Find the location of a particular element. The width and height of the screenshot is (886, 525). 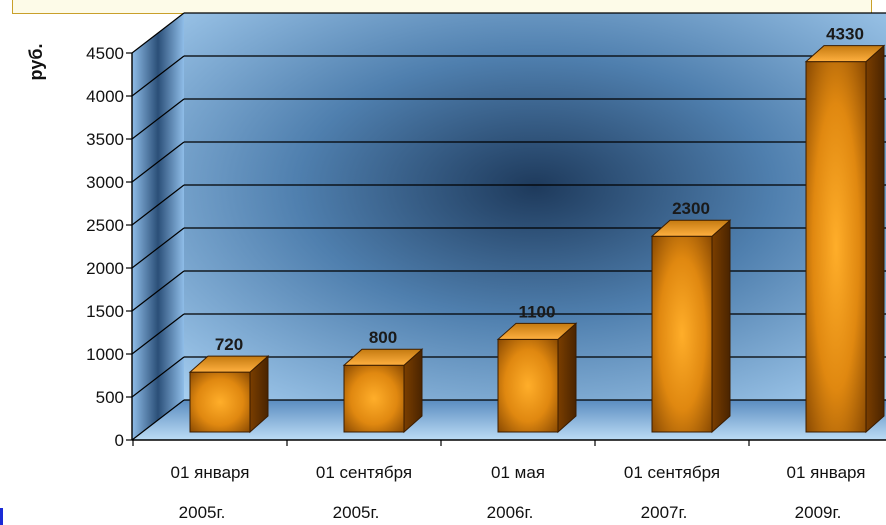

y-tick-label: 0 is located at coordinates (119, 440).